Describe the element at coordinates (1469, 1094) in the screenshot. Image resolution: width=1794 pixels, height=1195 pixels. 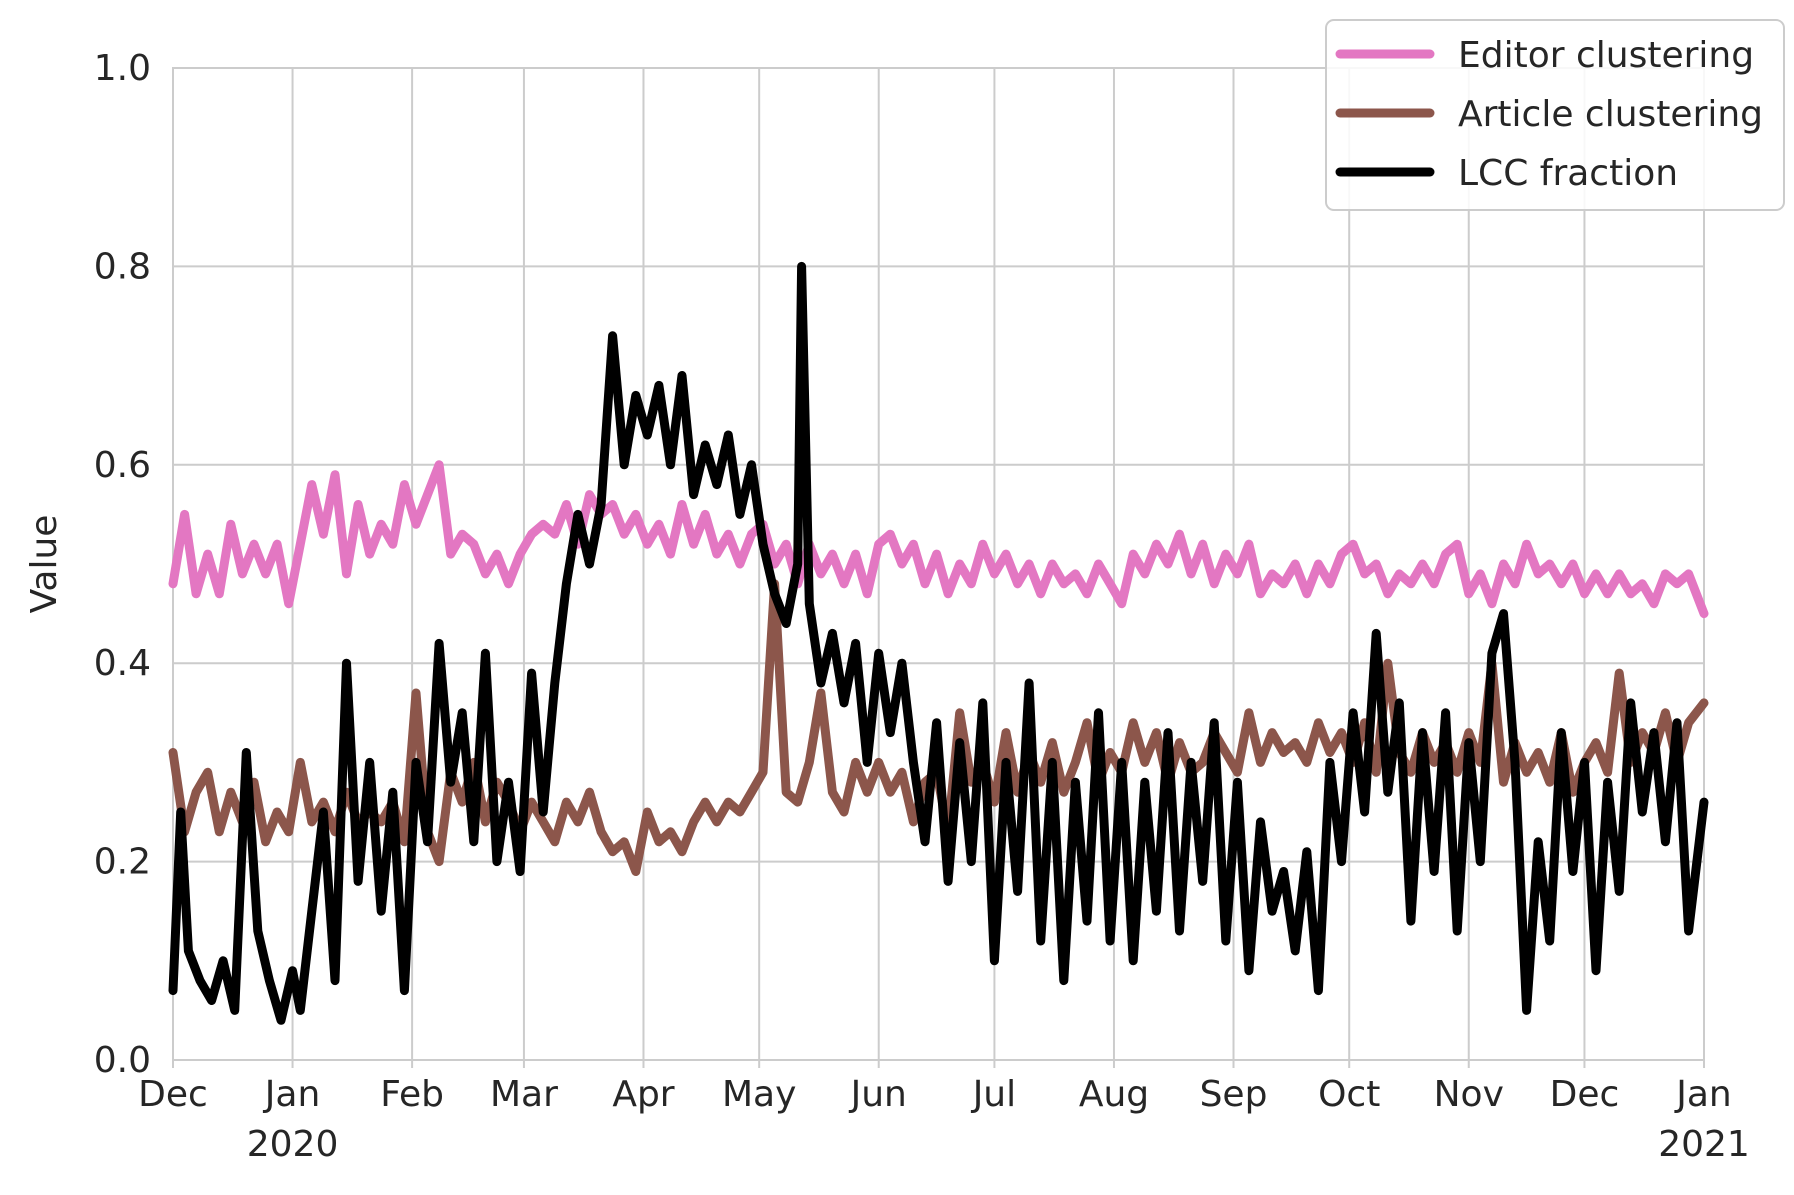
I see `x-tick-label: Nov` at that location.